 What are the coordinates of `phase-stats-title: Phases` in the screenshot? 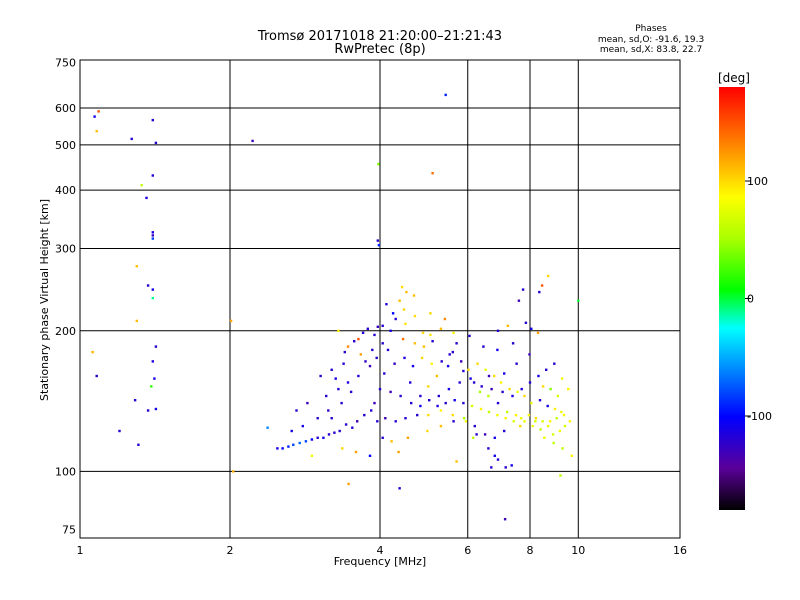 It's located at (651, 29).